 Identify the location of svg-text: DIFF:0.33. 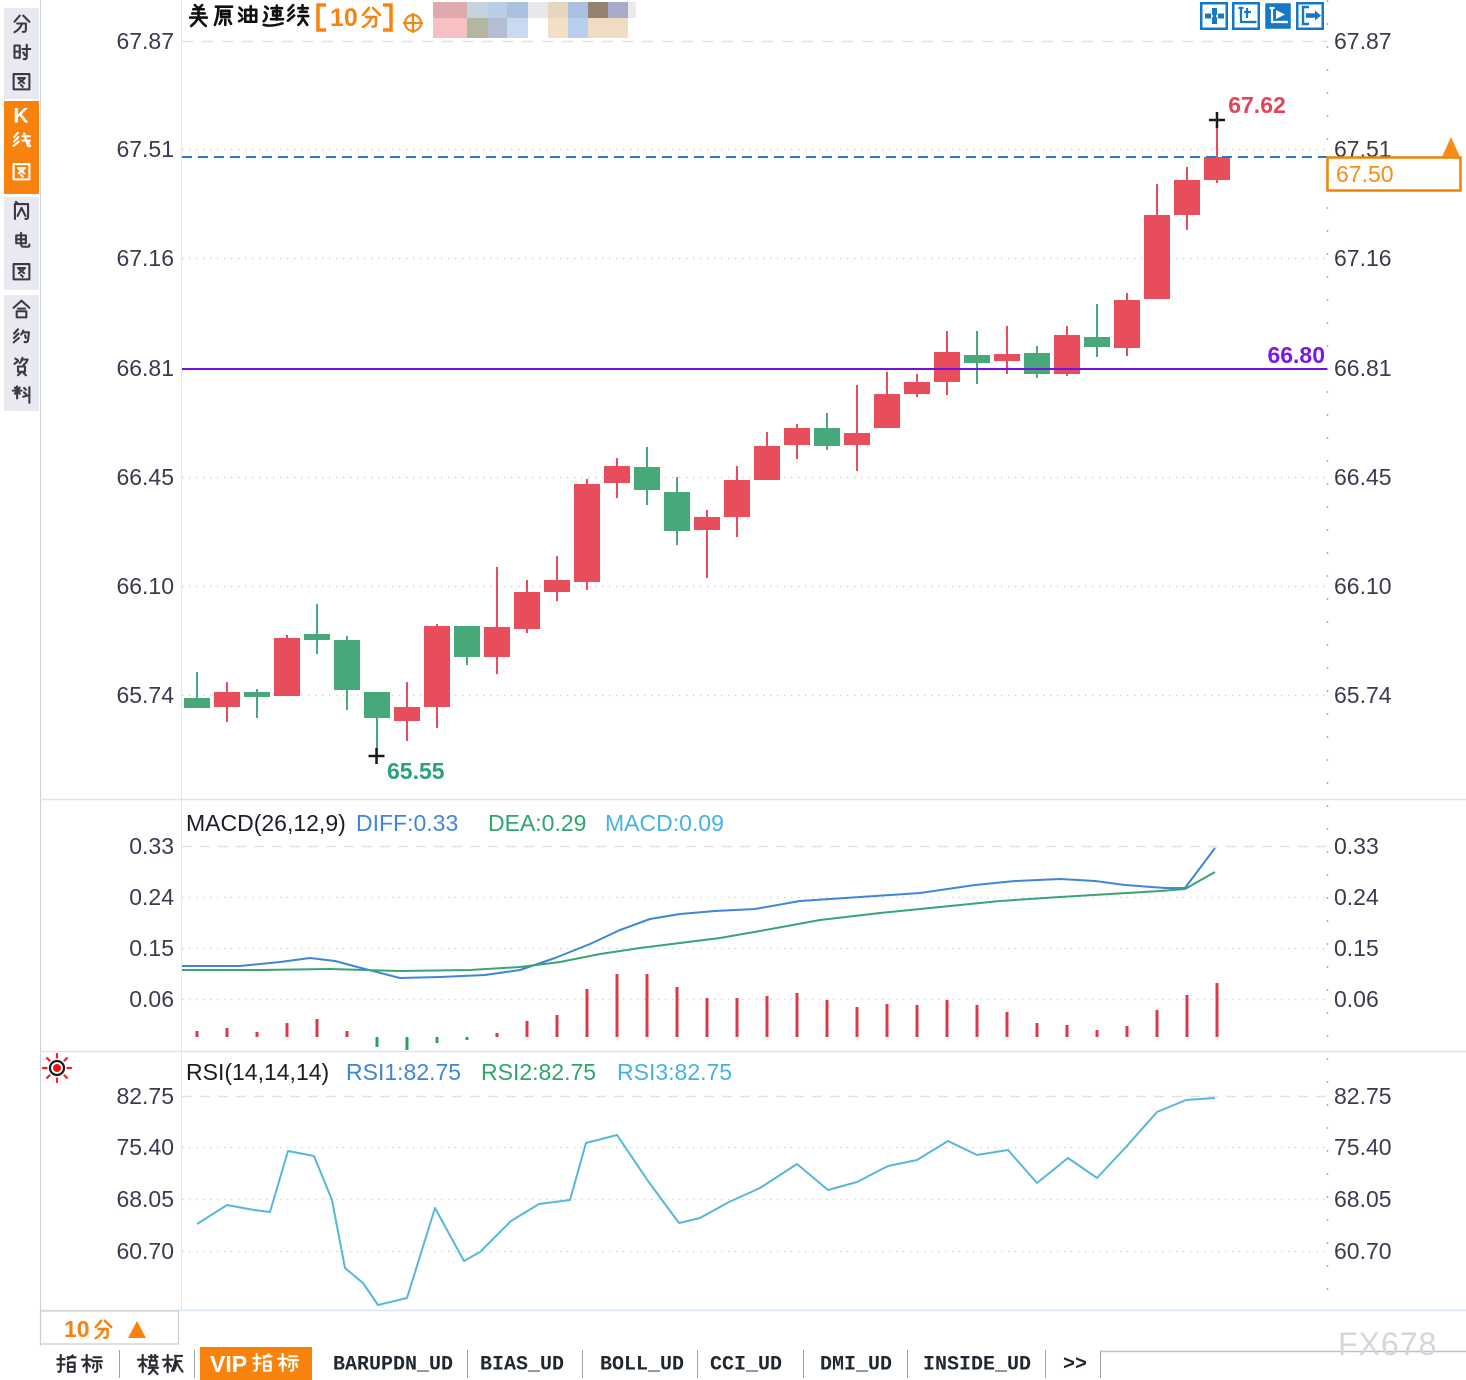
(407, 823).